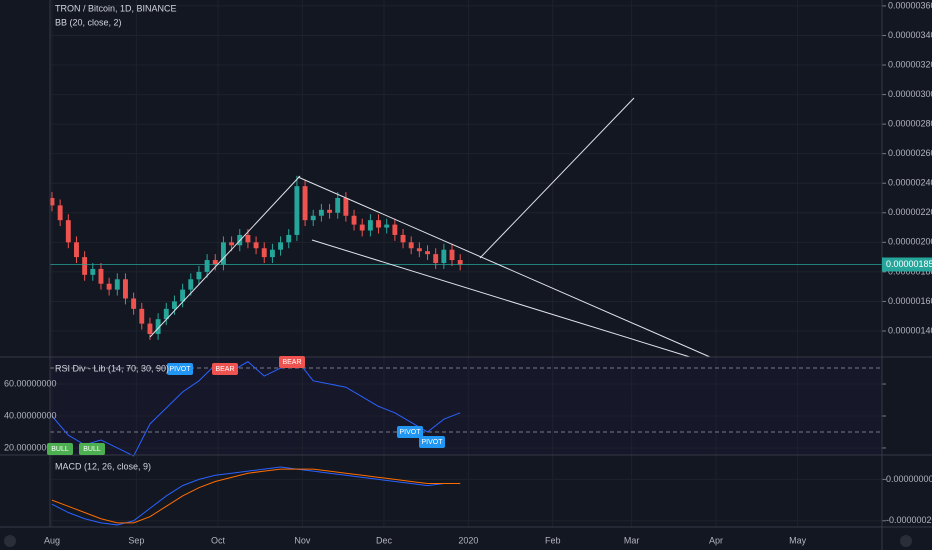  What do you see at coordinates (910, 212) in the screenshot?
I see `y-tick-label: 0.00000220` at bounding box center [910, 212].